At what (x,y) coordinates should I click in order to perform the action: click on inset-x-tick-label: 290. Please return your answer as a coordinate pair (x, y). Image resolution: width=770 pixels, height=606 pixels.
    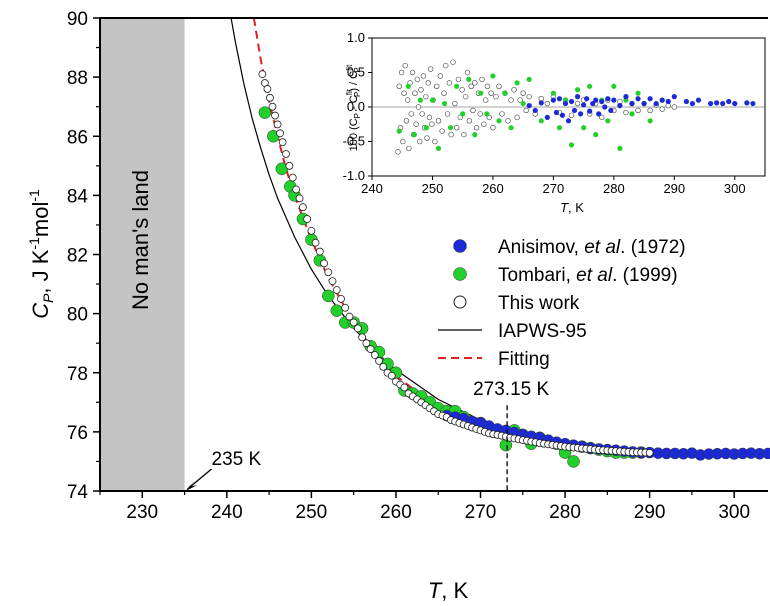
    Looking at the image, I should click on (674, 188).